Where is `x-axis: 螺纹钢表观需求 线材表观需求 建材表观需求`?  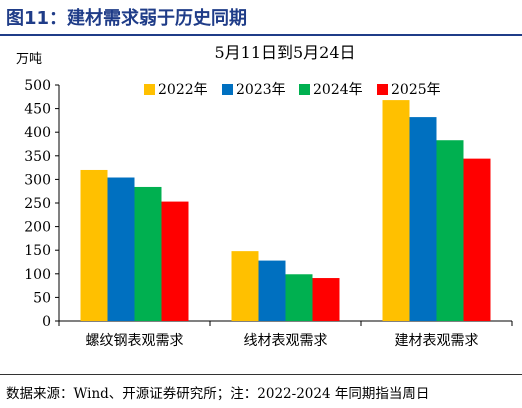 x-axis: 螺纹钢表观需求 线材表观需求 建材表观需求 is located at coordinates (285, 334).